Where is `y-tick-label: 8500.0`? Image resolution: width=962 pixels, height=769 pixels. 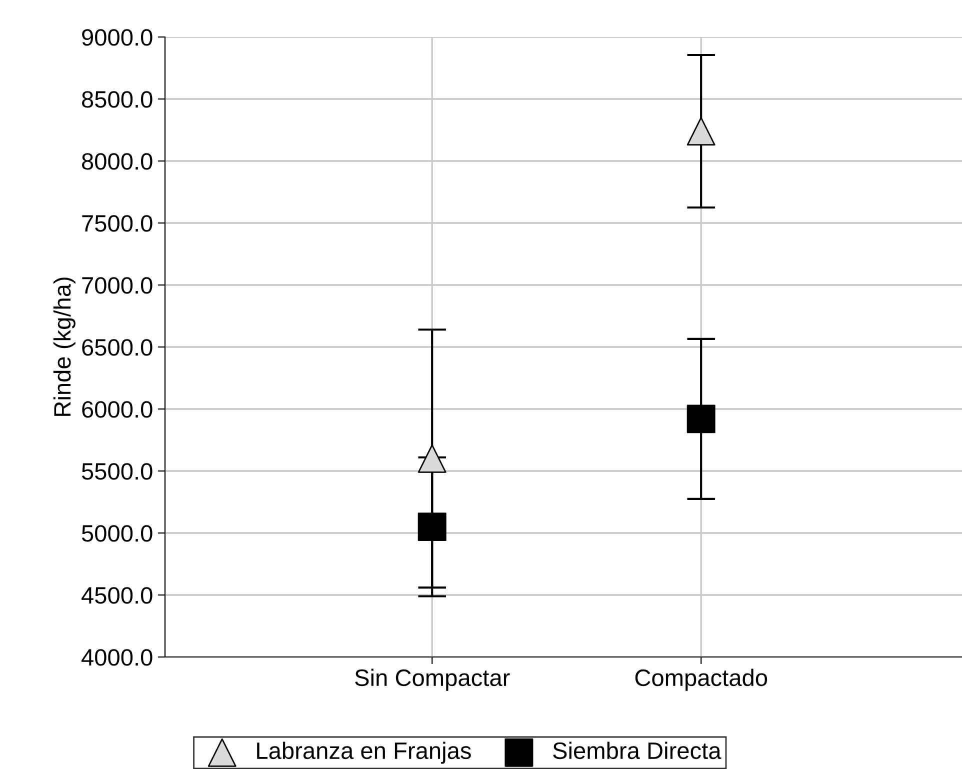
y-tick-label: 8500.0 is located at coordinates (117, 99).